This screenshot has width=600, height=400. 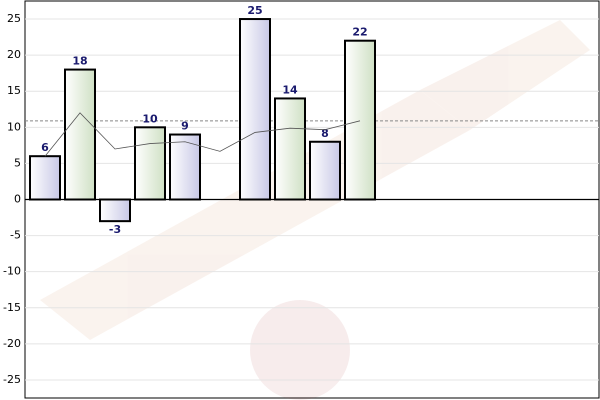 What do you see at coordinates (17, 162) in the screenshot?
I see `y-tick-label: 5` at bounding box center [17, 162].